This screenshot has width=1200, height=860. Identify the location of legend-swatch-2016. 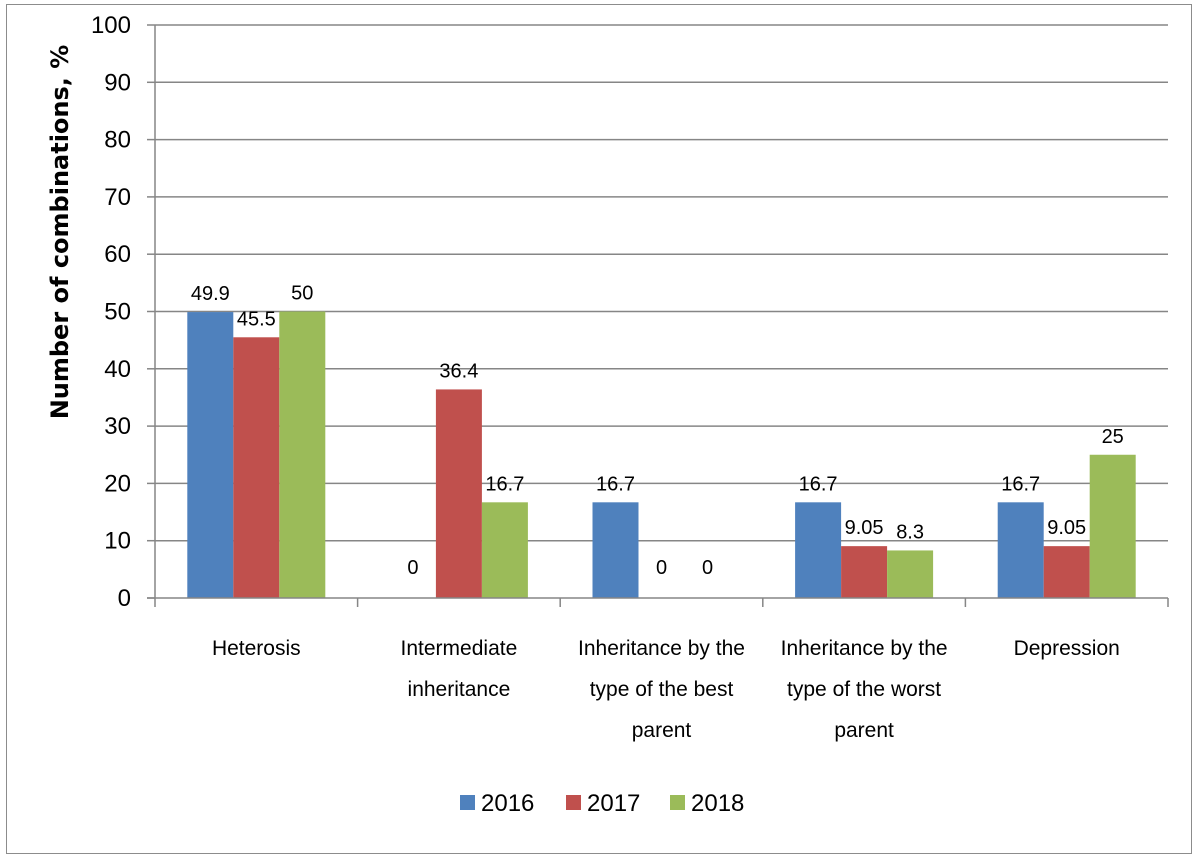
(467, 802).